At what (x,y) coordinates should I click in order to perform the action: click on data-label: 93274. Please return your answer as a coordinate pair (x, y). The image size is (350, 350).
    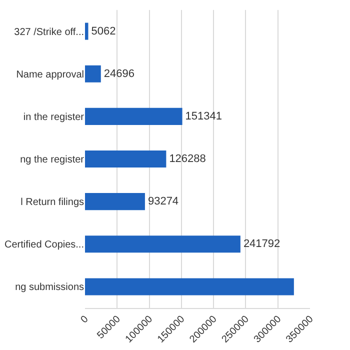
    Looking at the image, I should click on (163, 202).